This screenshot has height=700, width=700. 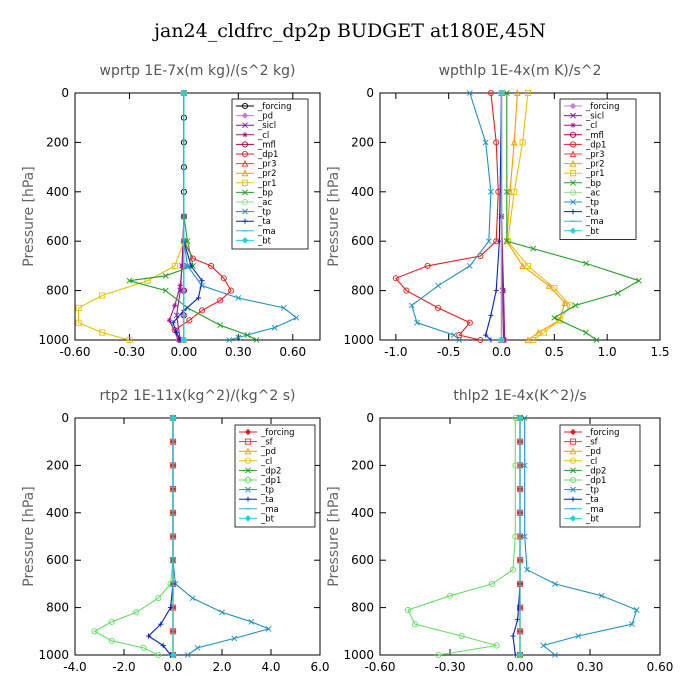 I want to click on legend-label: _pd, so click(x=265, y=117).